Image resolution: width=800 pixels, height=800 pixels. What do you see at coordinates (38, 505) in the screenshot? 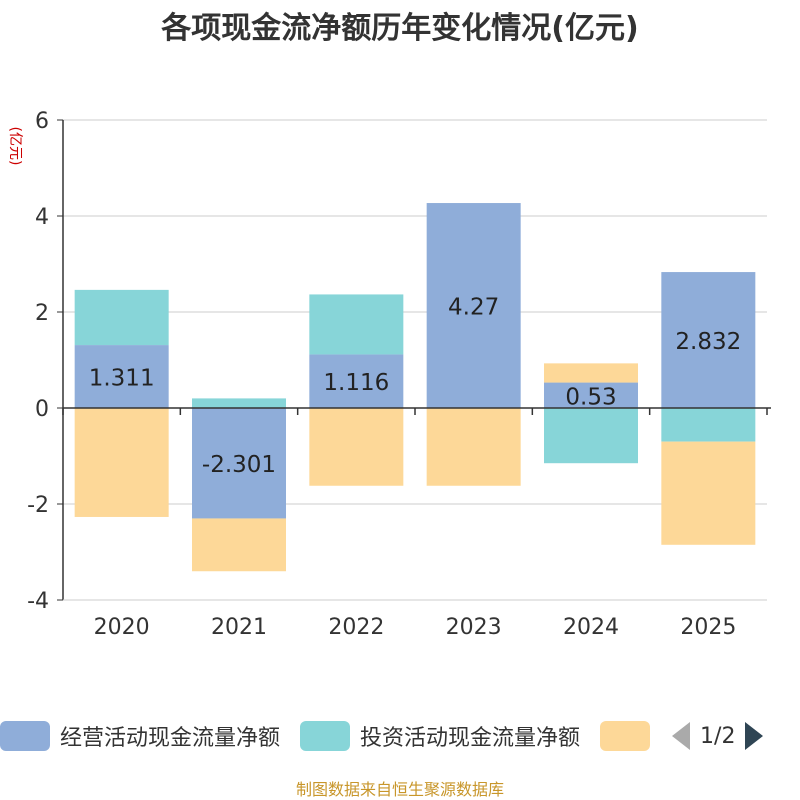
I see `y-tick-label: -2` at bounding box center [38, 505].